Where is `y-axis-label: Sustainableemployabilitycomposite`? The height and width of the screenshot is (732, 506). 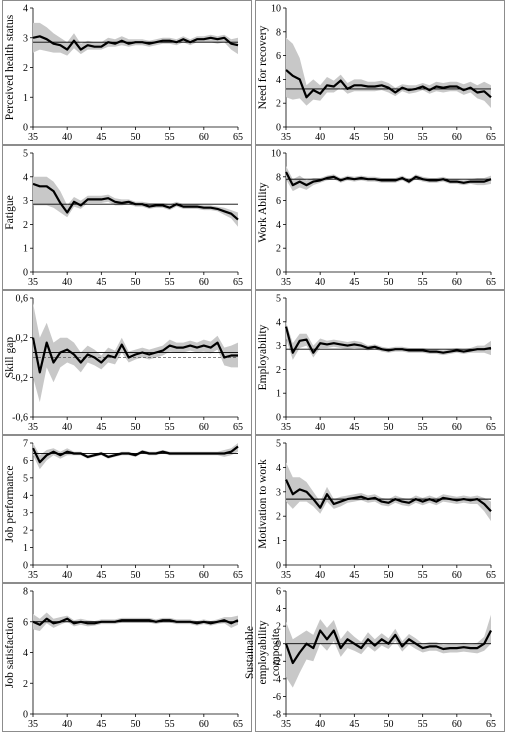 y-axis-label: Sustainableemployabilitycomposite is located at coordinates (263, 652).